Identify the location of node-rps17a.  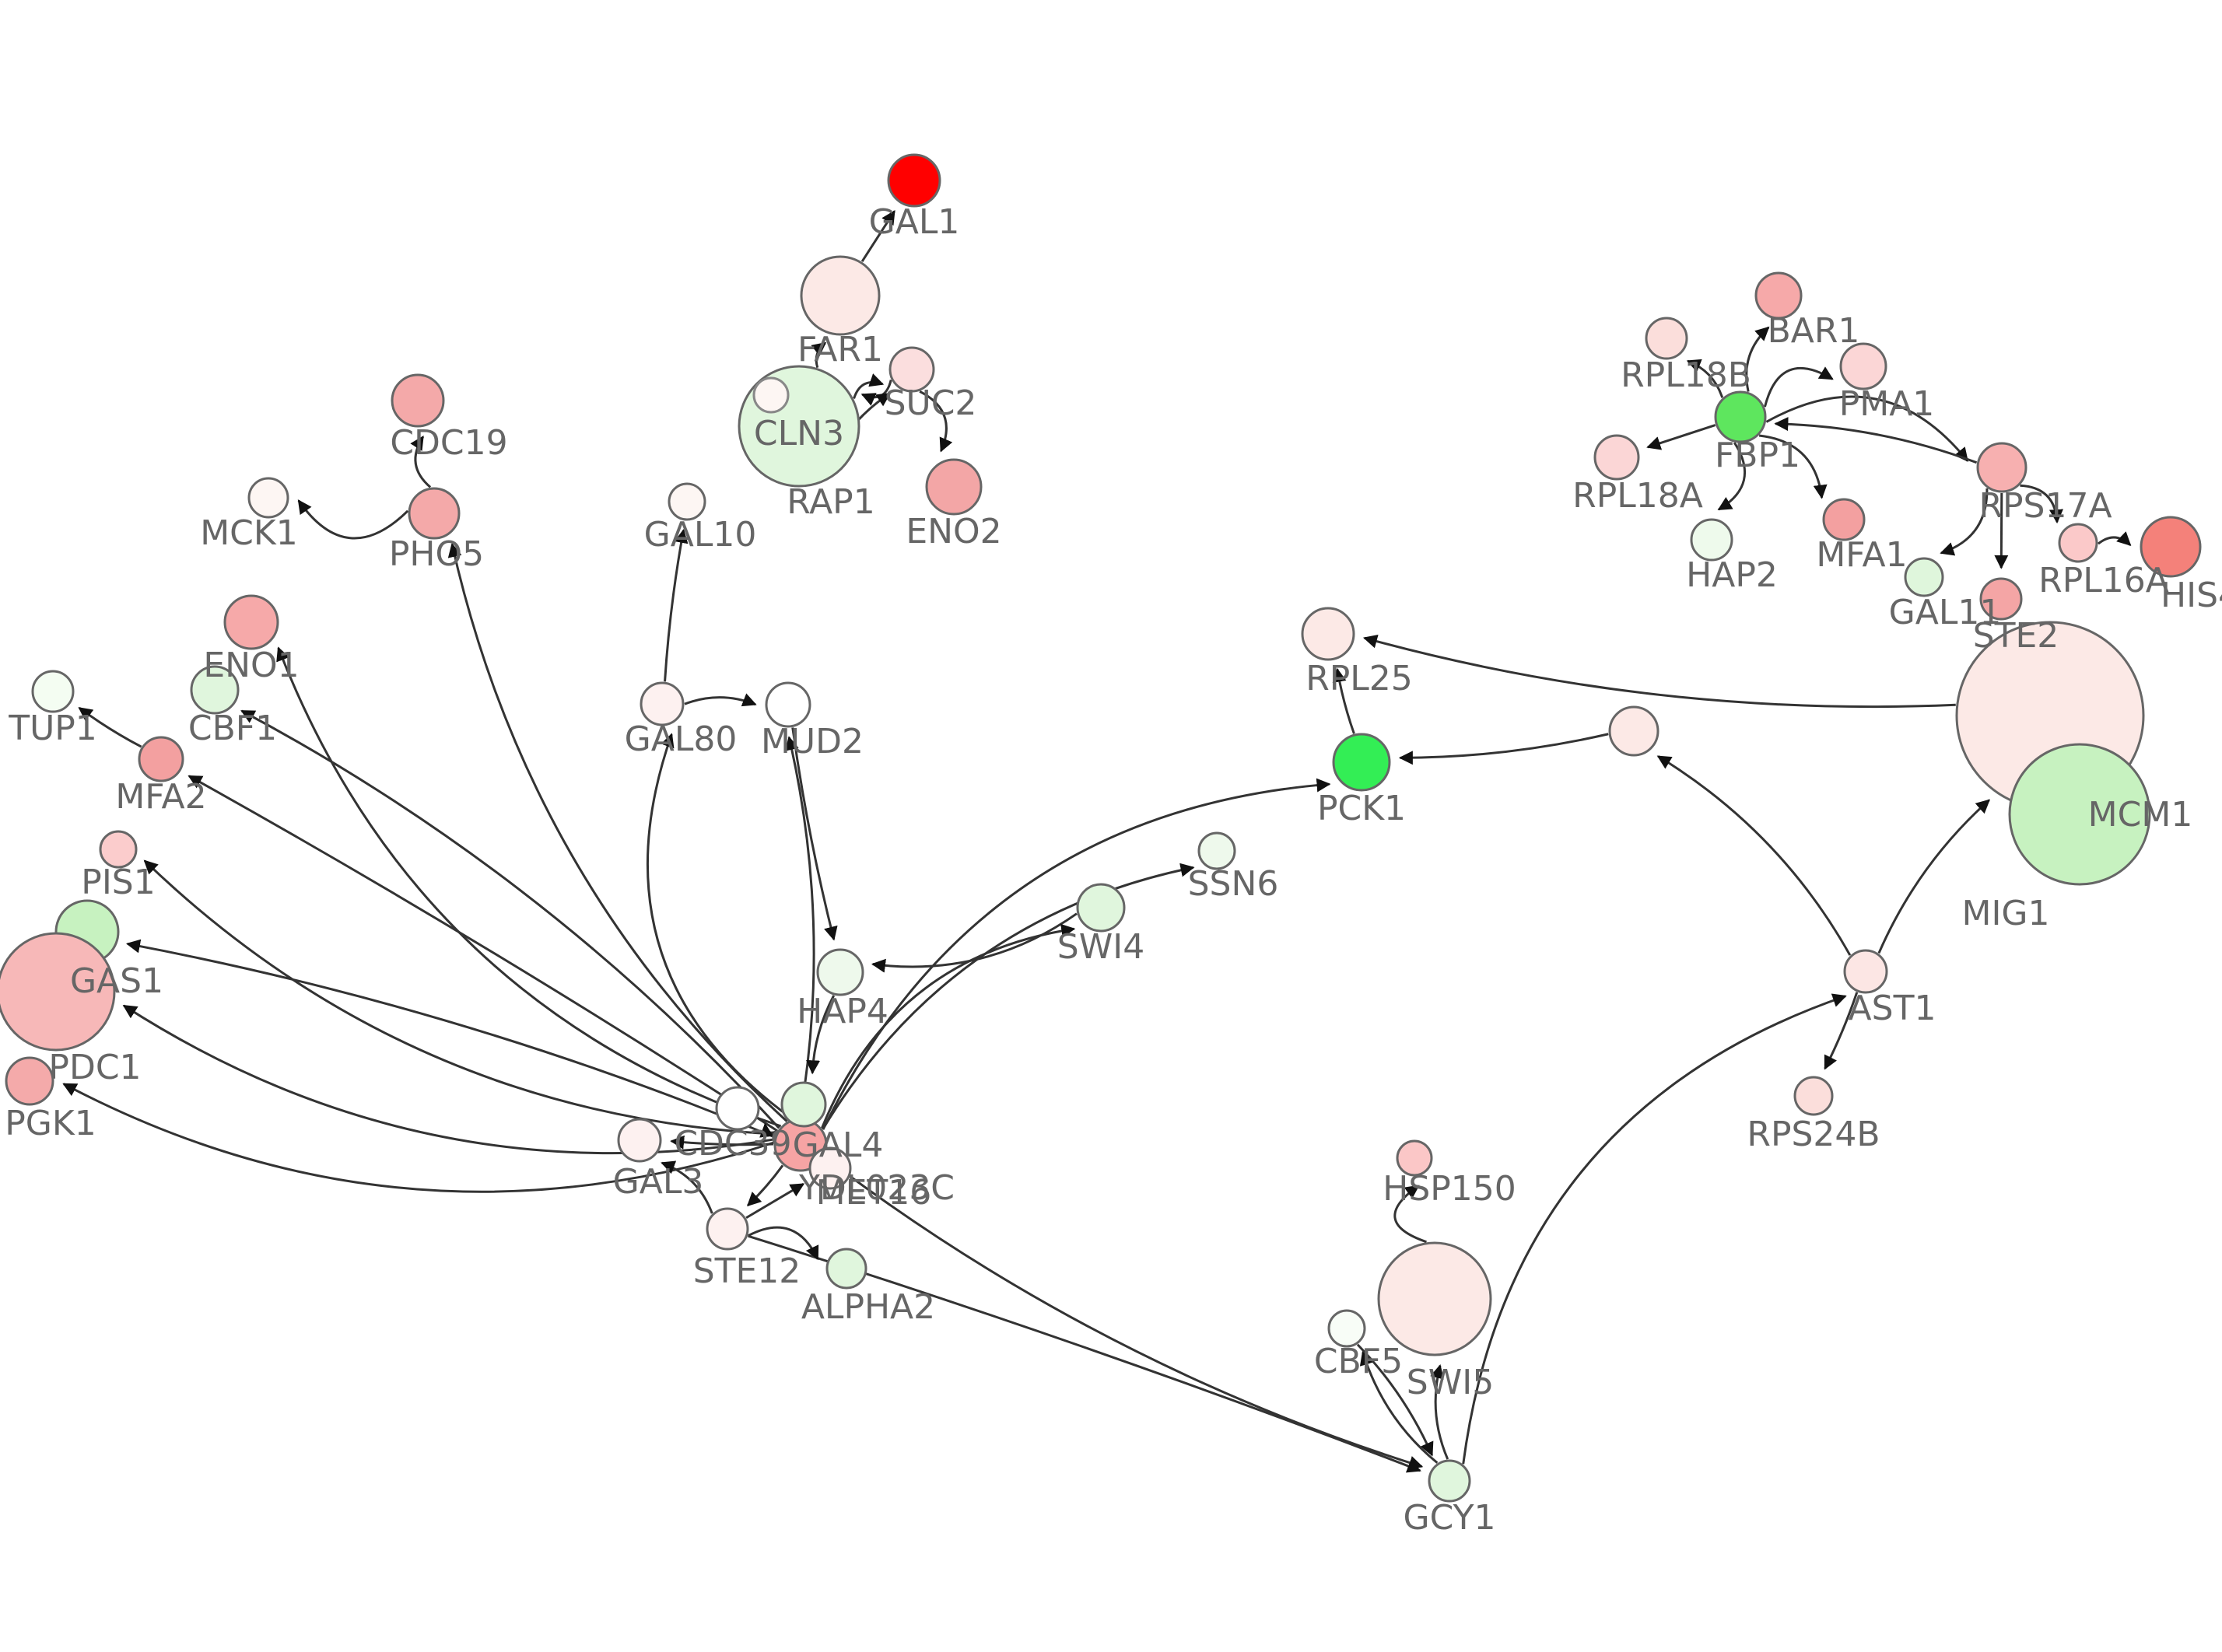
(2001, 468).